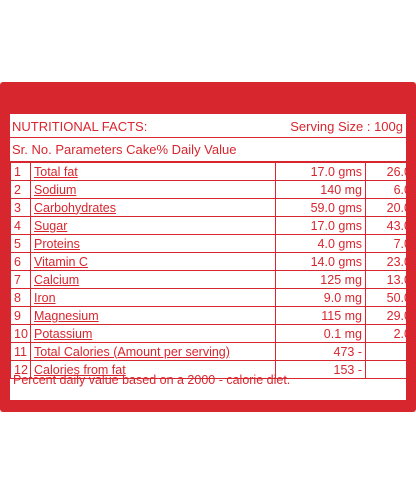 This screenshot has height=499, width=416. I want to click on cake-value: 473 -, so click(321, 352).